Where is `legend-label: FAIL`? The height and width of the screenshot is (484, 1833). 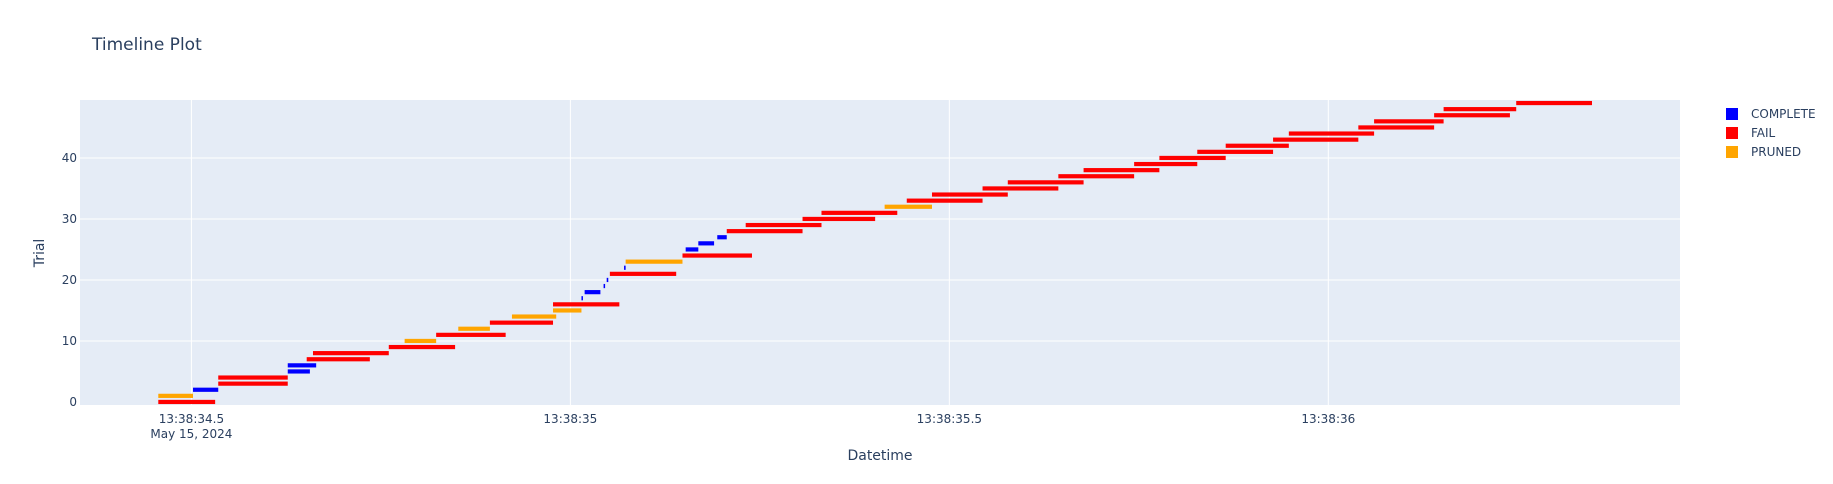 legend-label: FAIL is located at coordinates (1763, 133).